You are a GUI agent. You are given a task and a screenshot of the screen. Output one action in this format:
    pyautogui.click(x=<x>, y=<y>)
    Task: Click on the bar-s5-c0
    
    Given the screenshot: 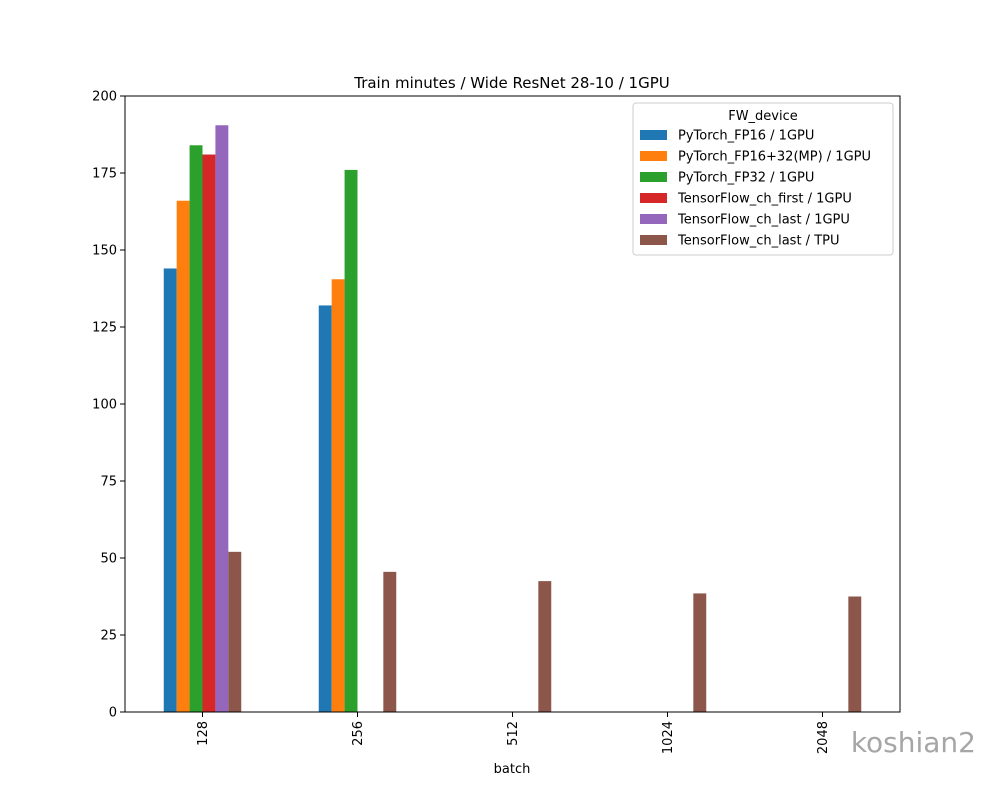 What is the action you would take?
    pyautogui.click(x=235, y=631)
    